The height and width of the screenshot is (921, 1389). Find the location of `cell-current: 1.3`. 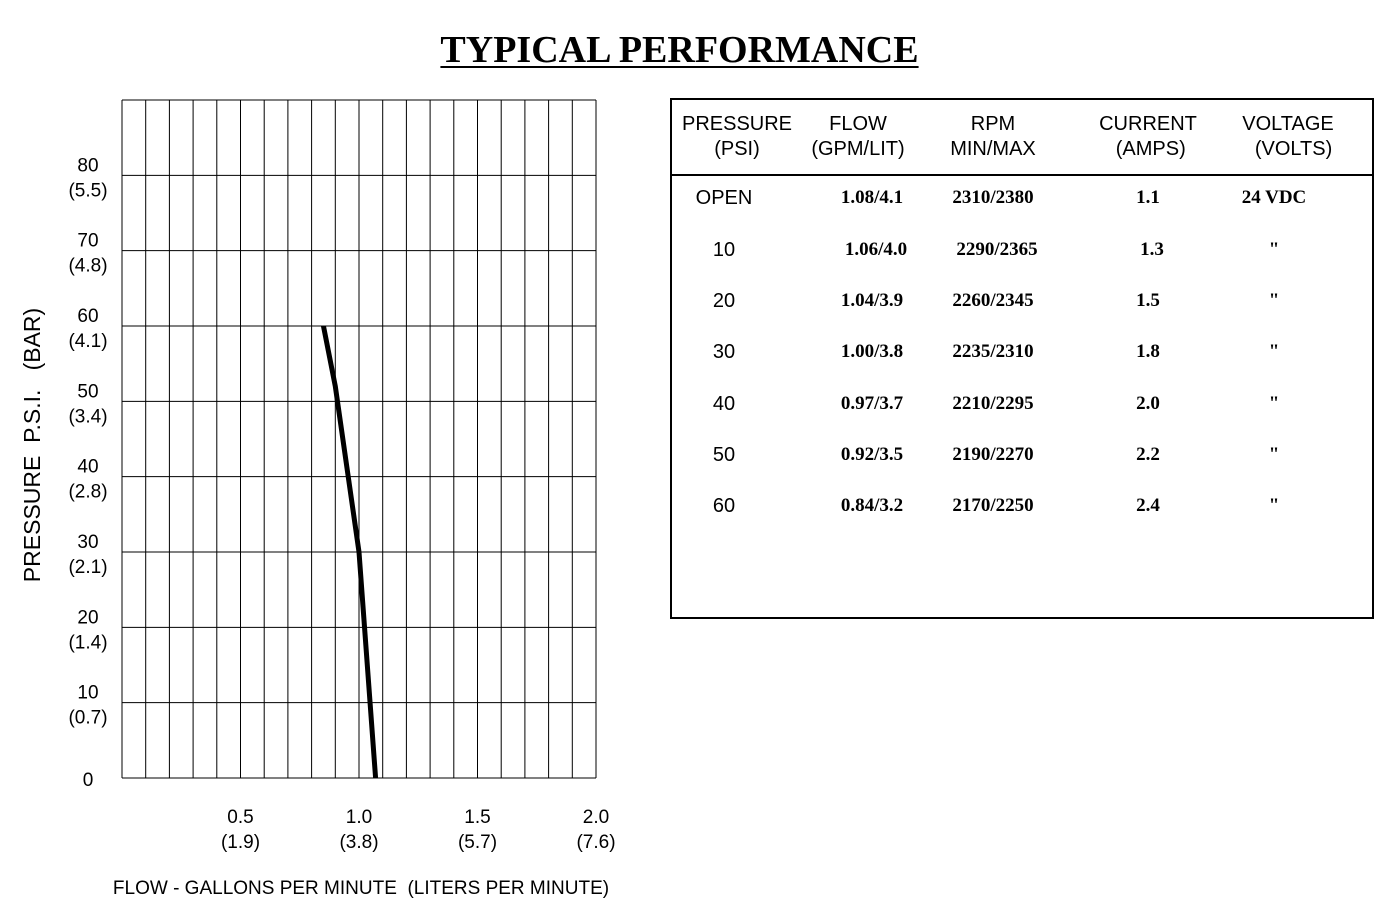

cell-current: 1.3 is located at coordinates (1152, 249).